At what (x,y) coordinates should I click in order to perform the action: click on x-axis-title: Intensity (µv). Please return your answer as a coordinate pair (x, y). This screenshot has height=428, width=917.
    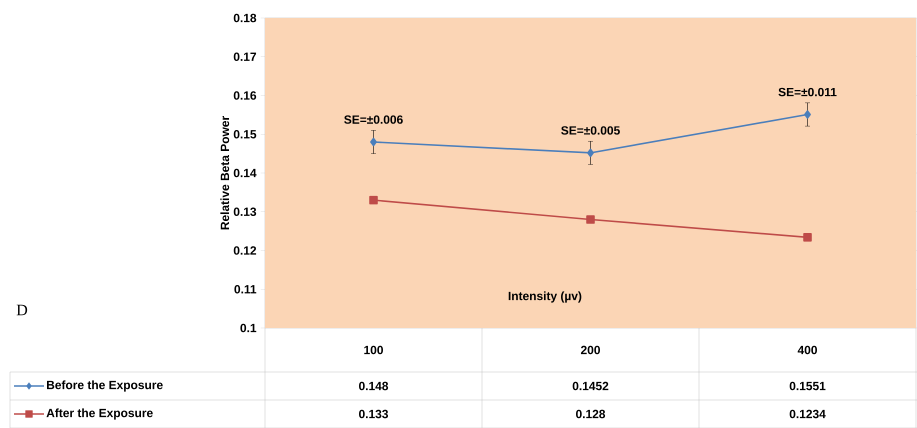
    Looking at the image, I should click on (545, 297).